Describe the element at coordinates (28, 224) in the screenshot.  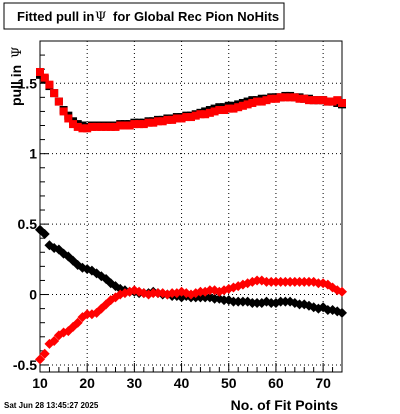
I see `y-tick-label: 0.5` at that location.